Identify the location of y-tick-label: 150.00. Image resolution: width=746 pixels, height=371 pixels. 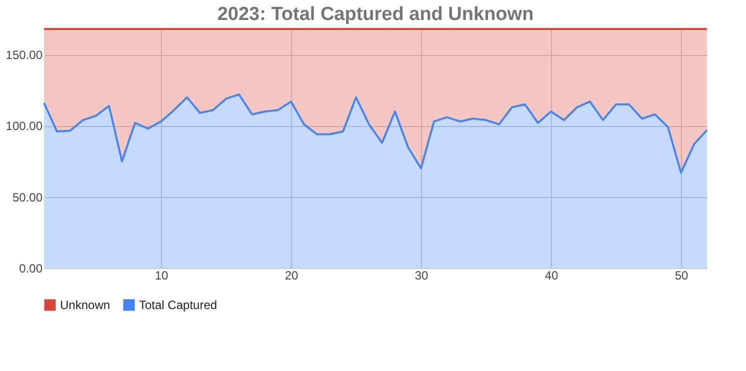
(24, 55).